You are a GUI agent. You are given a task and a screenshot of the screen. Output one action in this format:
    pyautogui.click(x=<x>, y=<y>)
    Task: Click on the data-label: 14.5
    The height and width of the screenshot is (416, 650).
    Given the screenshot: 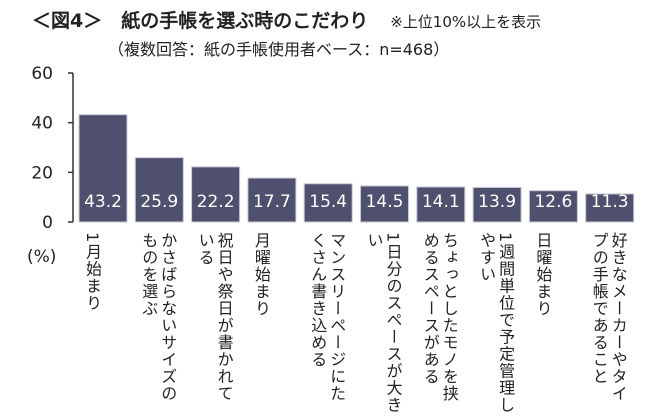 What is the action you would take?
    pyautogui.click(x=385, y=202)
    